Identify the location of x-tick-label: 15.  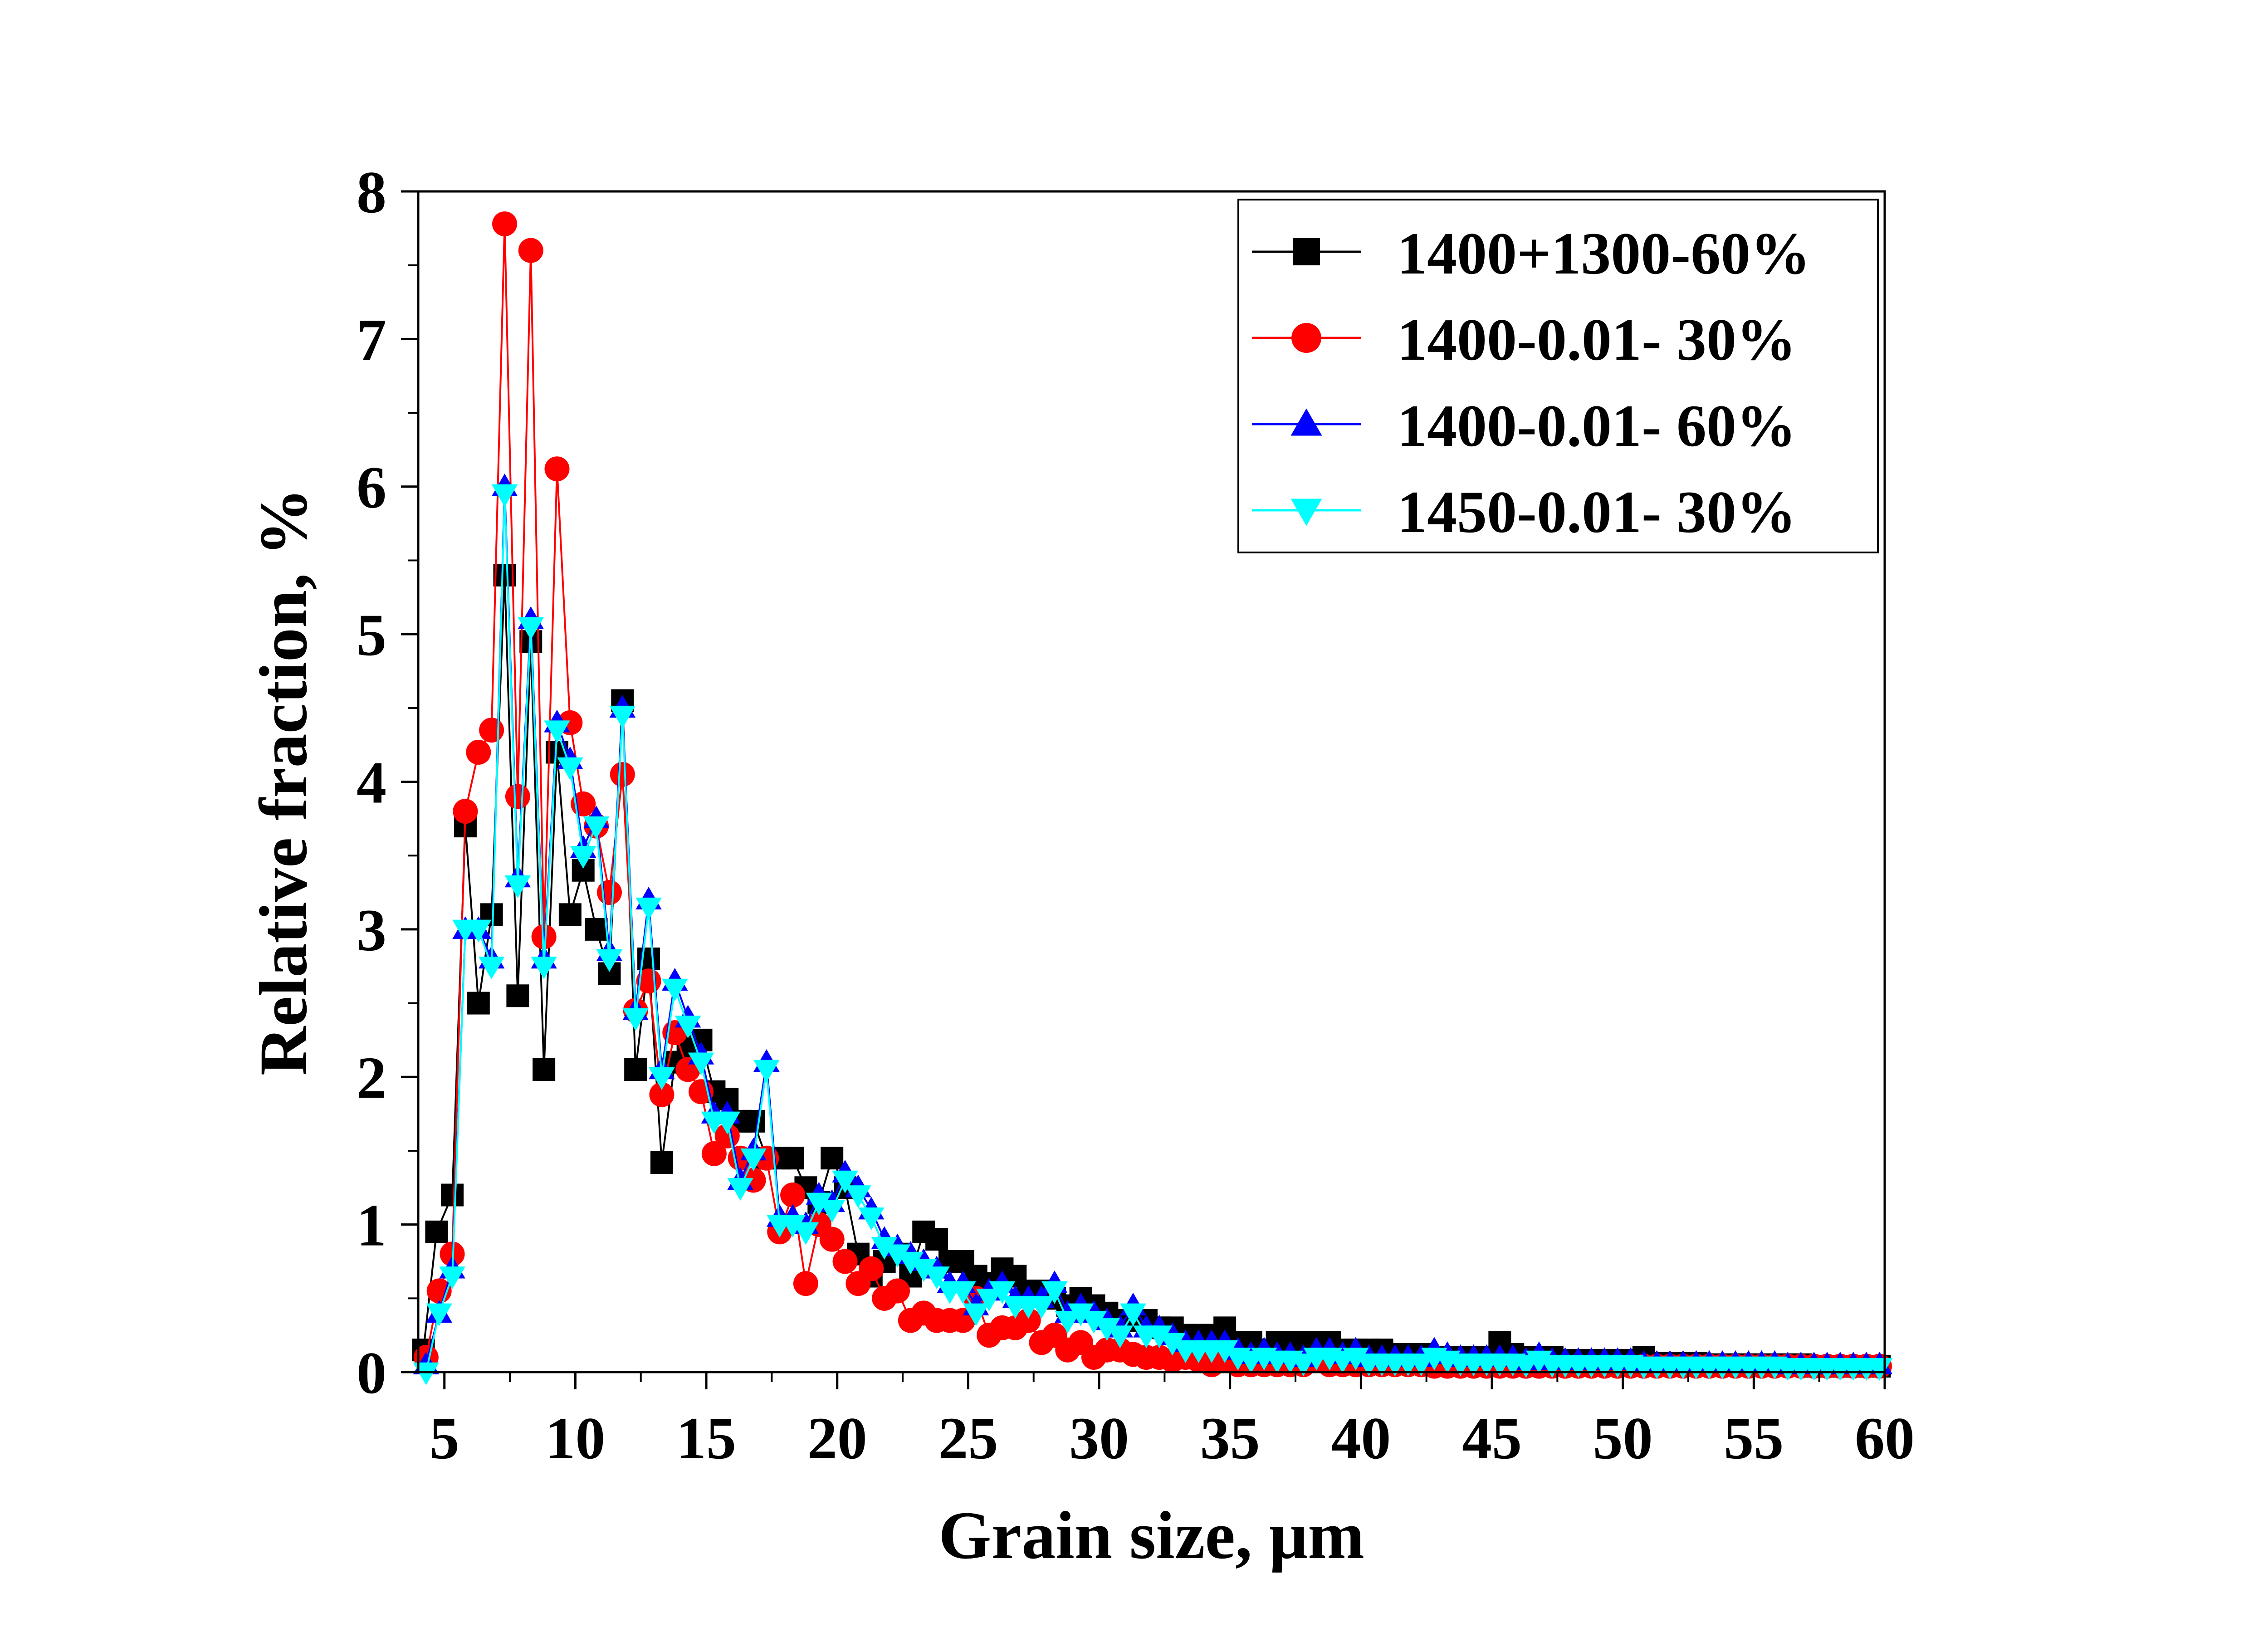
(706, 1438).